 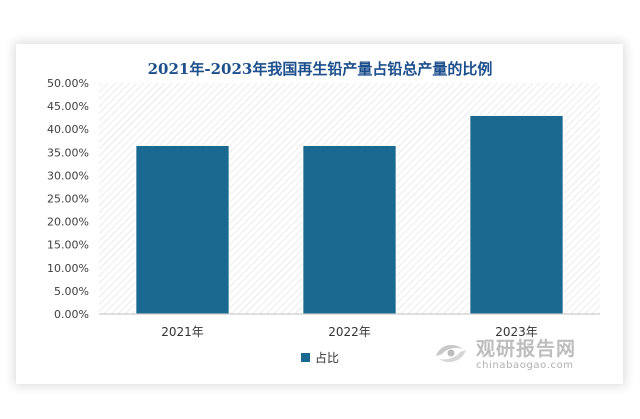 I want to click on y-tick-label: 50.00%, so click(x=68, y=83).